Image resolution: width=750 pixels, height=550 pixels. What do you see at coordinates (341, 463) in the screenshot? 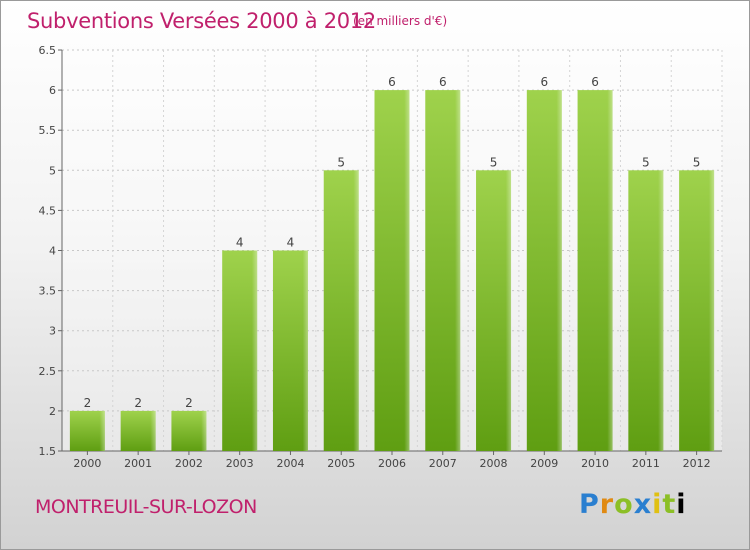
I see `x-tick-label: 2005` at bounding box center [341, 463].